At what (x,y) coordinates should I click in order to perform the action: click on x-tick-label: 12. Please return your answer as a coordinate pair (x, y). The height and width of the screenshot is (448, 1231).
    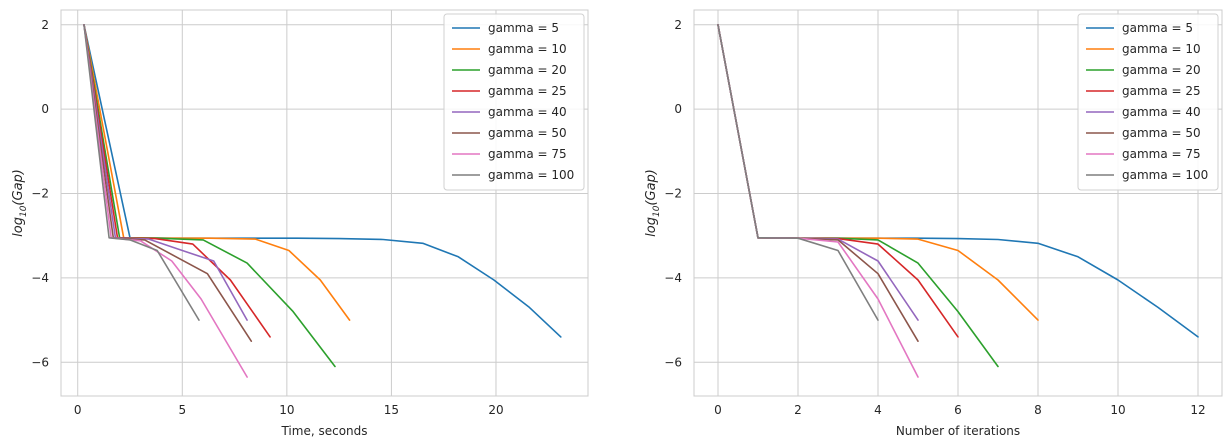
    Looking at the image, I should click on (1197, 410).